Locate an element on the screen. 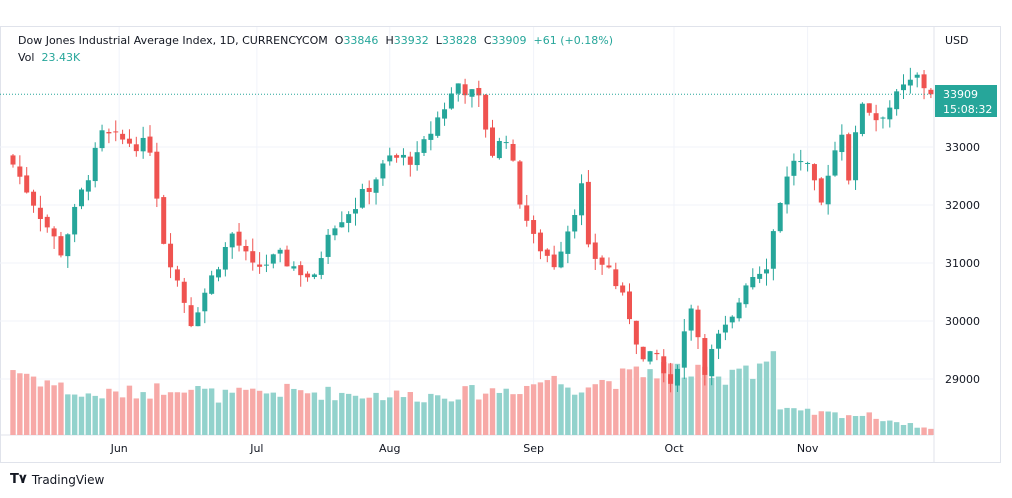  tradingview-logo-icon: T٧ is located at coordinates (18, 479).